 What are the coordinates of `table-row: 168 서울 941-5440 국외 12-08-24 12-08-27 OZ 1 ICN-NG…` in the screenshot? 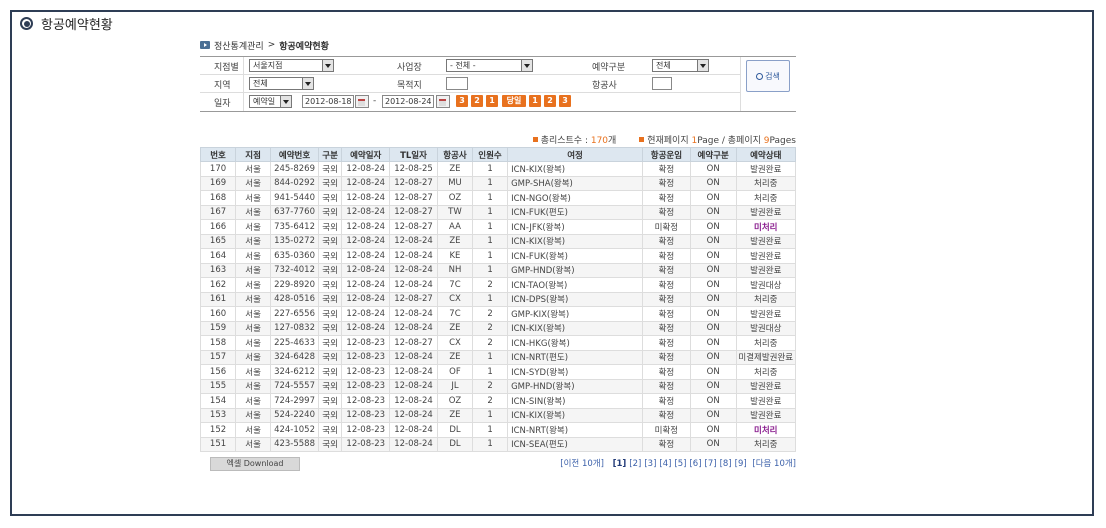 It's located at (497, 198).